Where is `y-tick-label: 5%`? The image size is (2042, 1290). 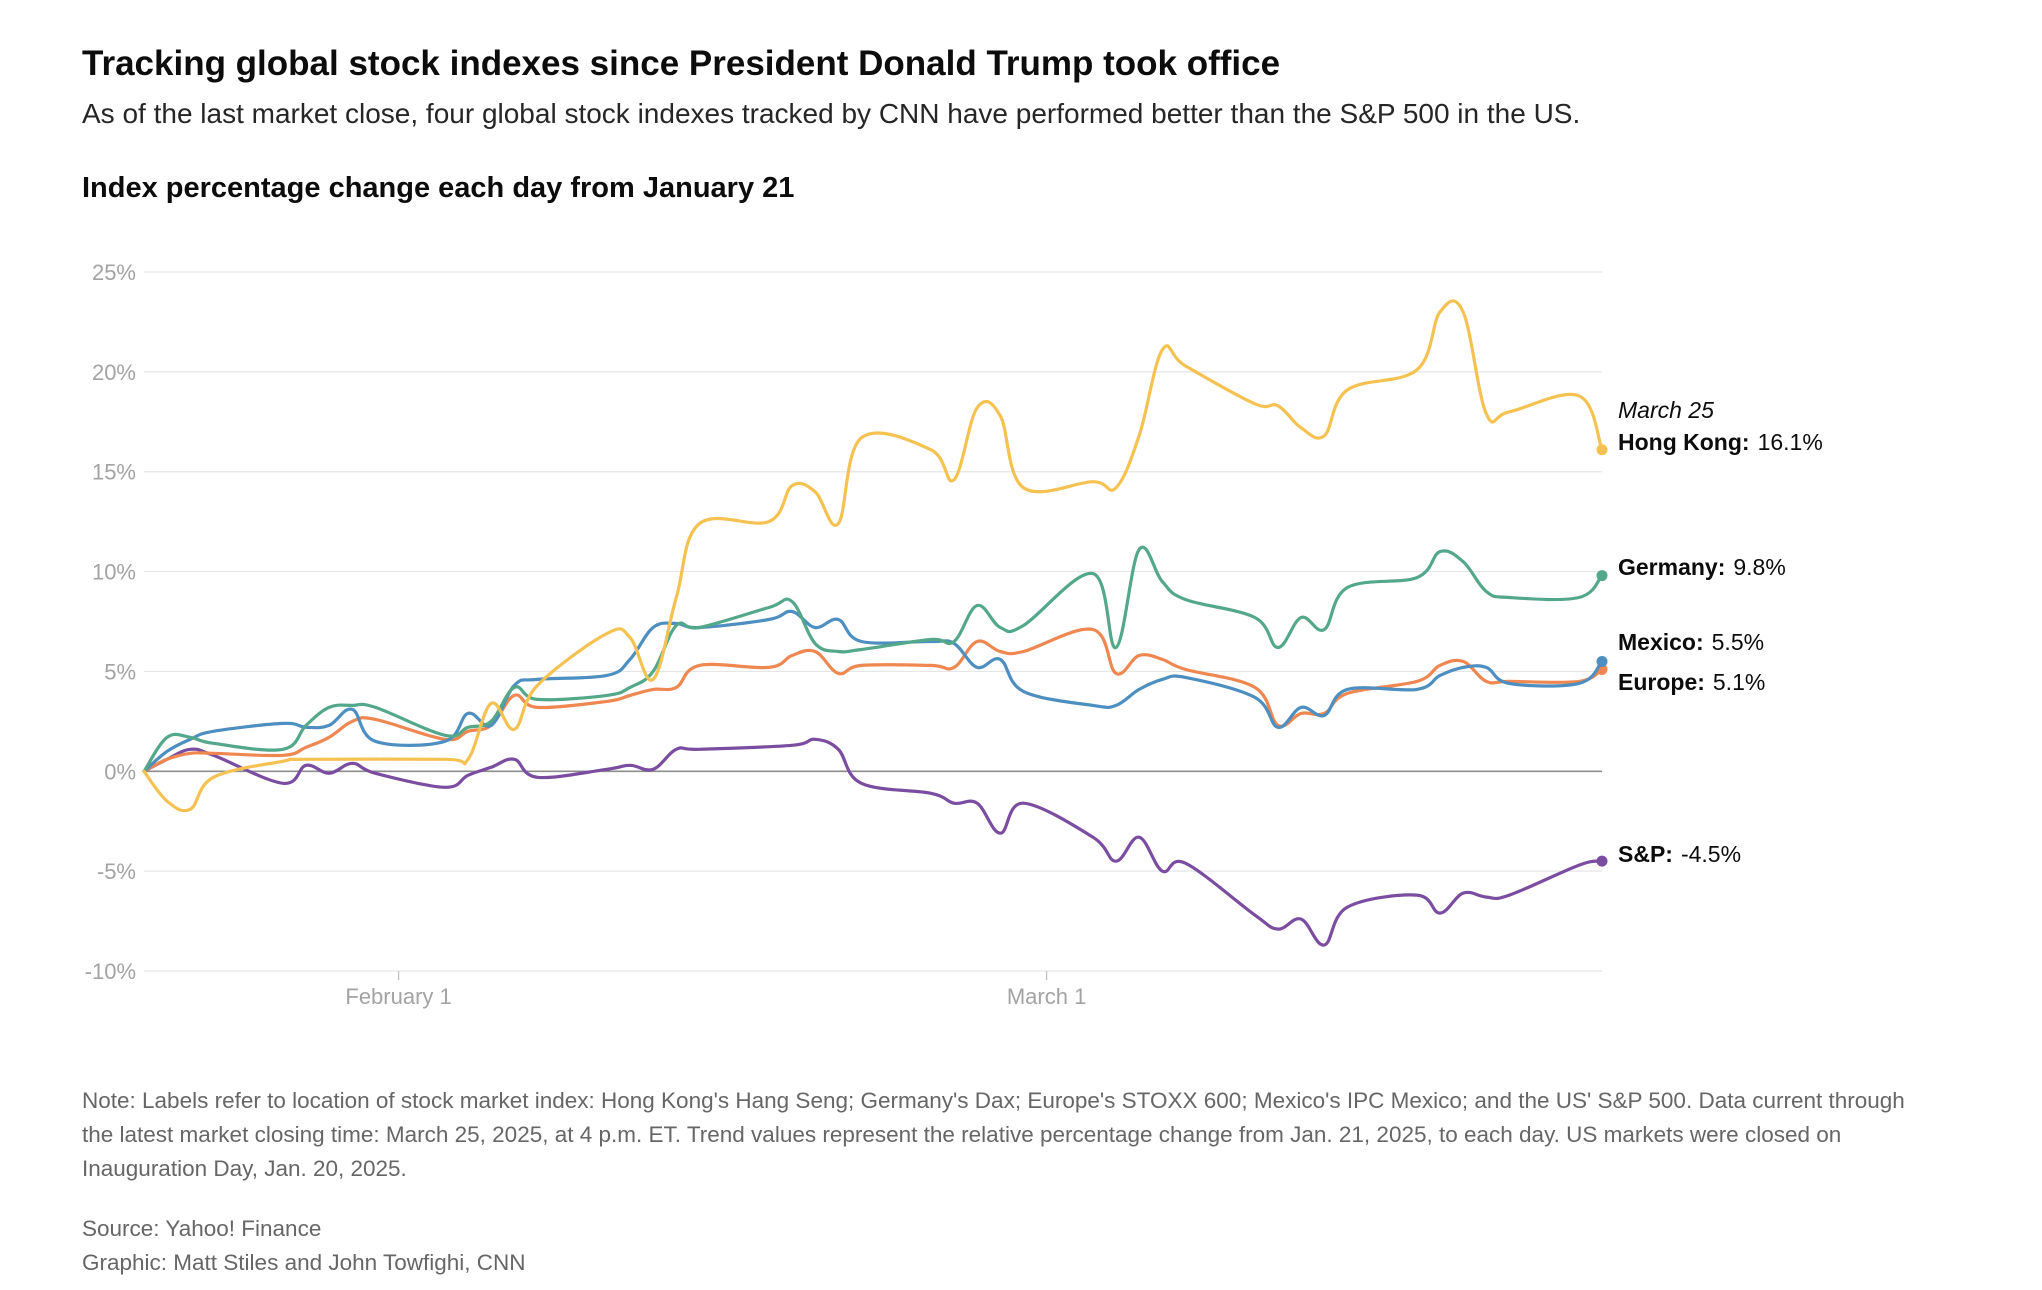 y-tick-label: 5% is located at coordinates (120, 671).